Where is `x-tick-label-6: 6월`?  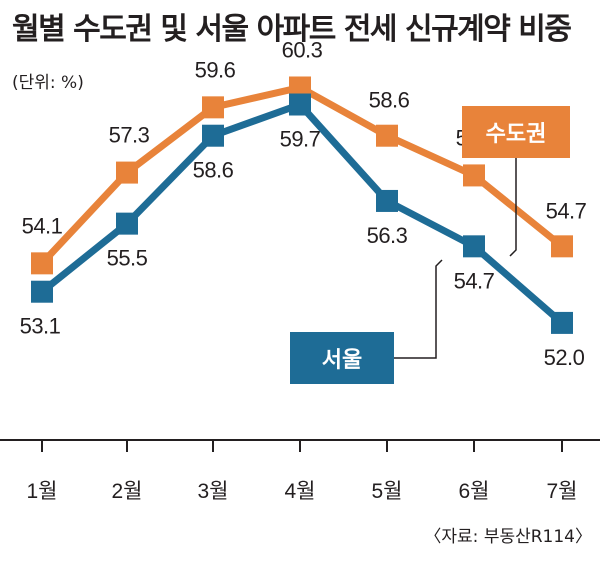
x-tick-label-6: 6월 is located at coordinates (474, 491).